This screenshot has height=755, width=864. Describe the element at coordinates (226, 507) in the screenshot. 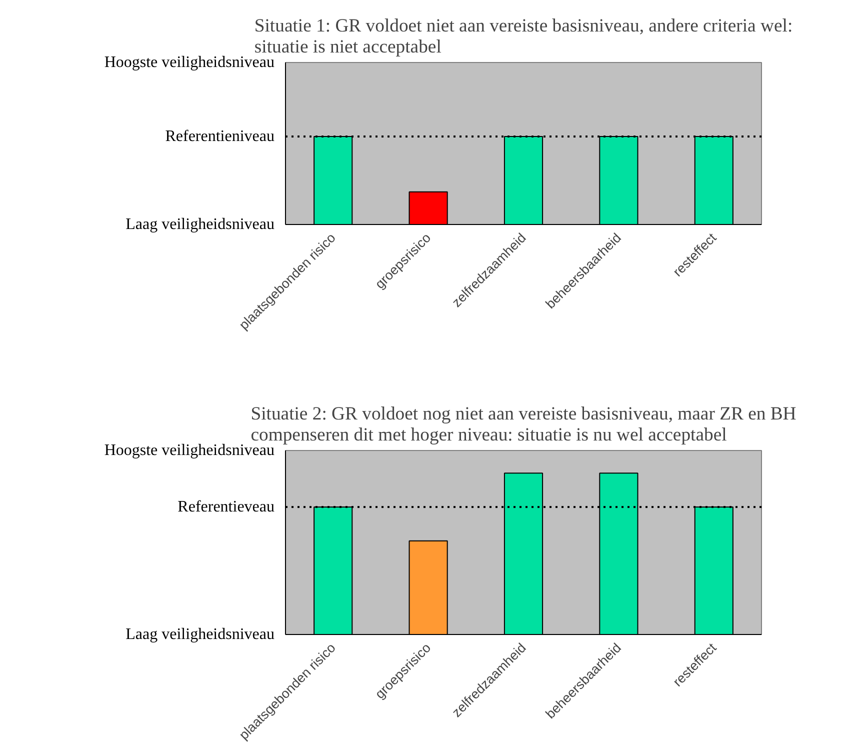

I see `ref-line-label: Referentieveau` at that location.